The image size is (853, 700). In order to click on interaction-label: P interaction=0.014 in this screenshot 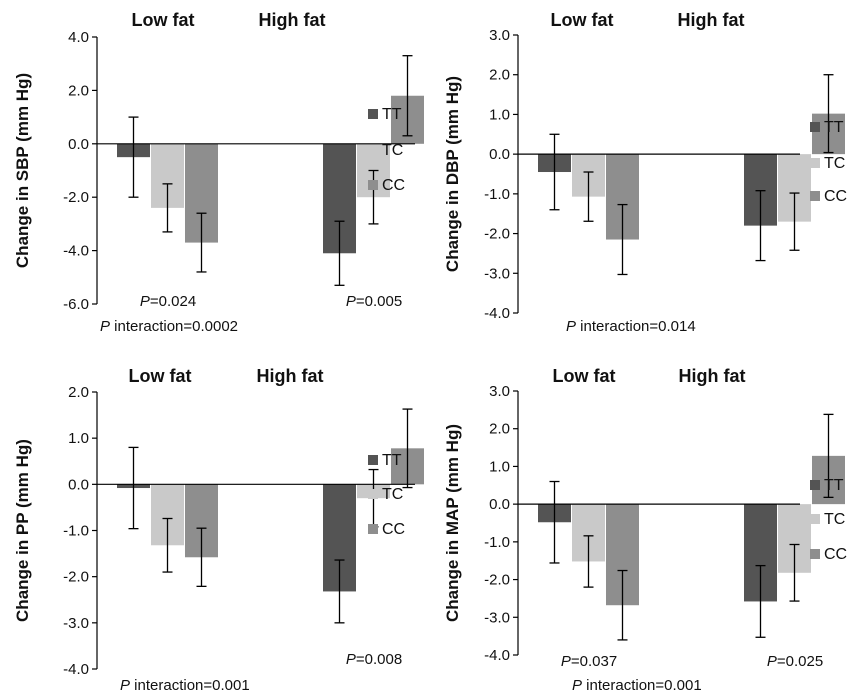, I will do `click(631, 326)`.